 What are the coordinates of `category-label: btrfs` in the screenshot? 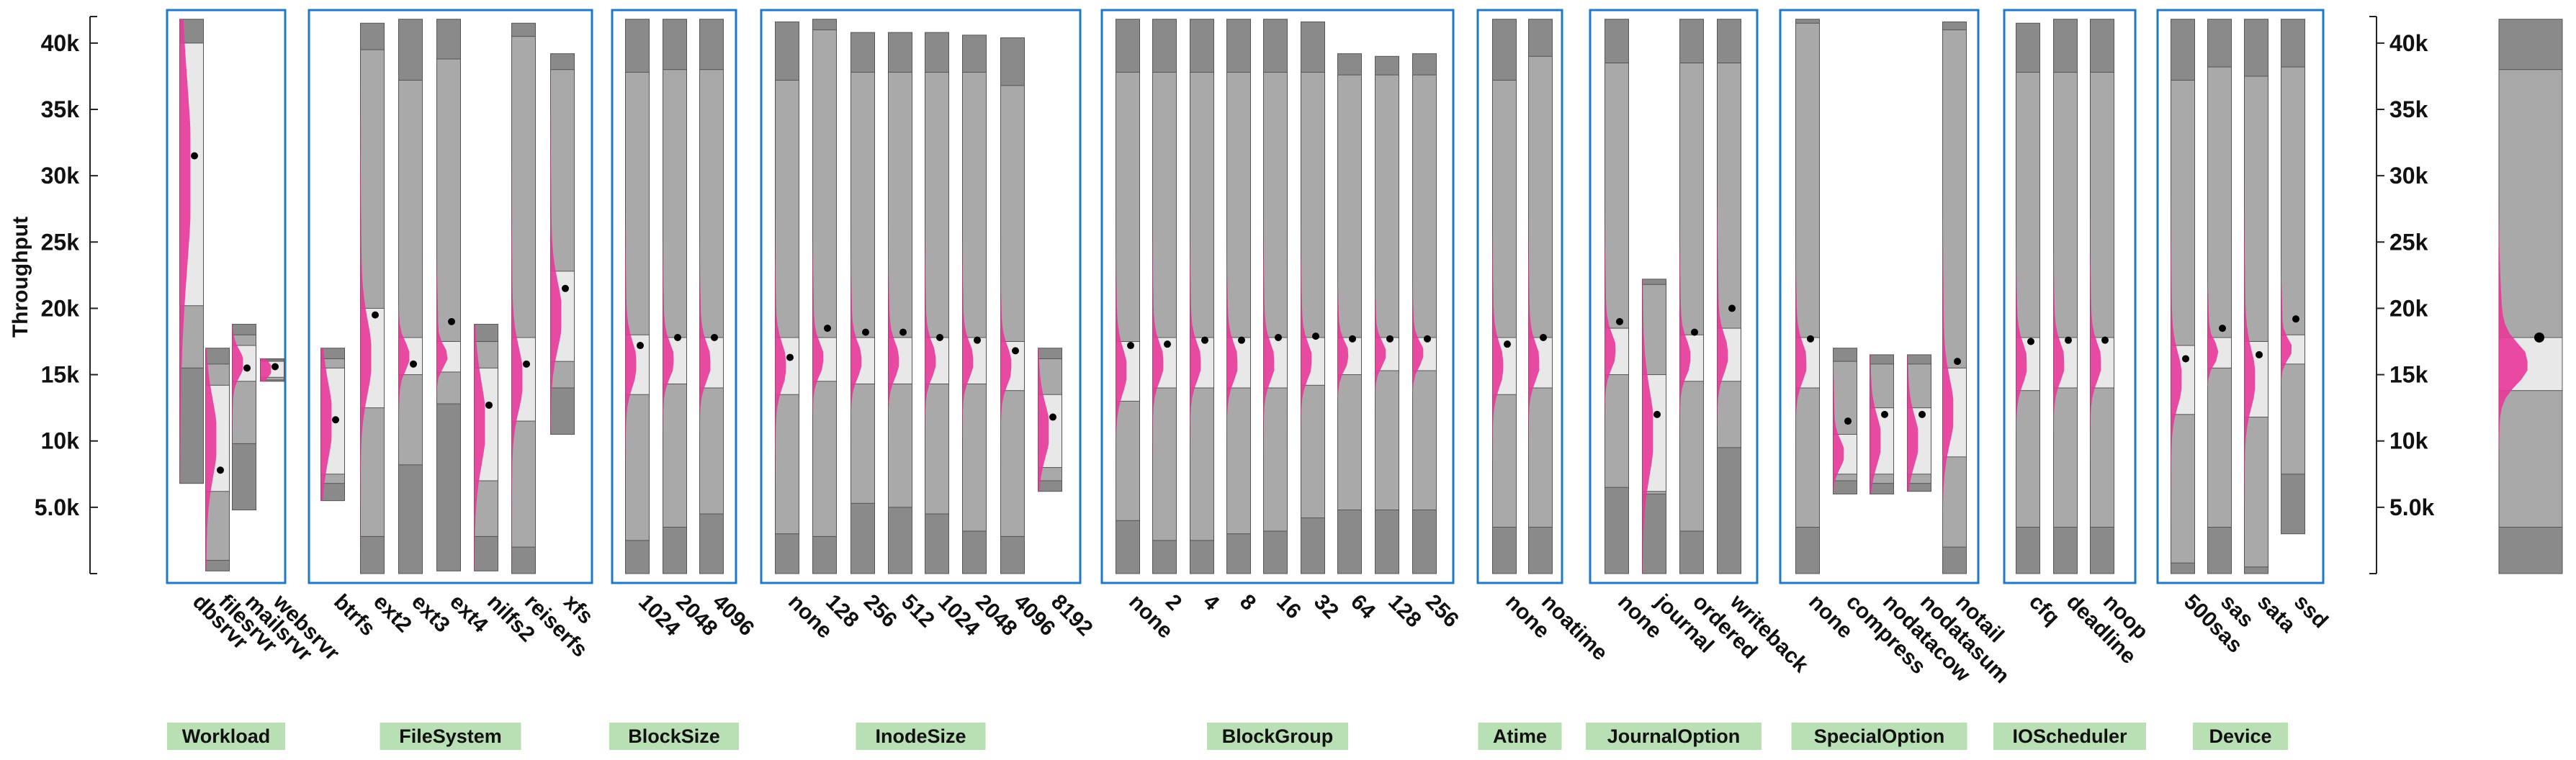 It's located at (354, 616).